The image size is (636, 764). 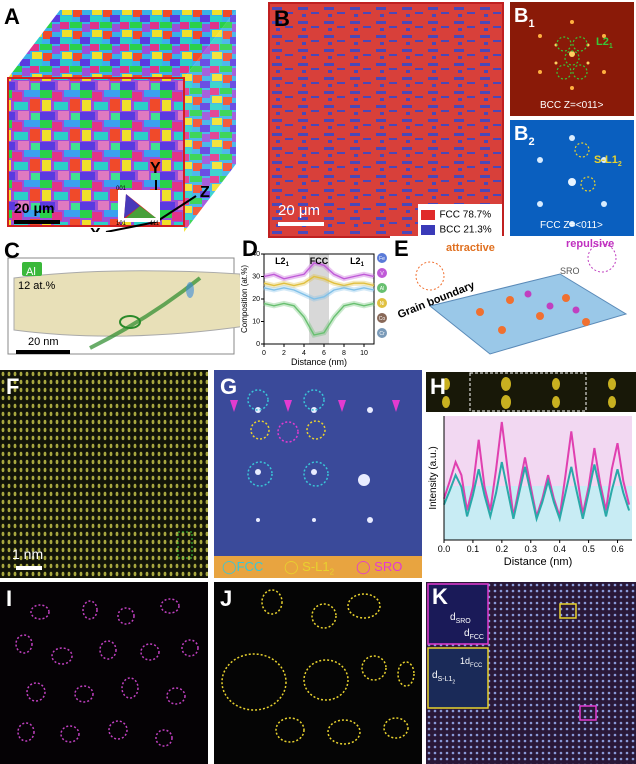 I want to click on h-x-tick-label-1: 0.1, so click(x=473, y=549).